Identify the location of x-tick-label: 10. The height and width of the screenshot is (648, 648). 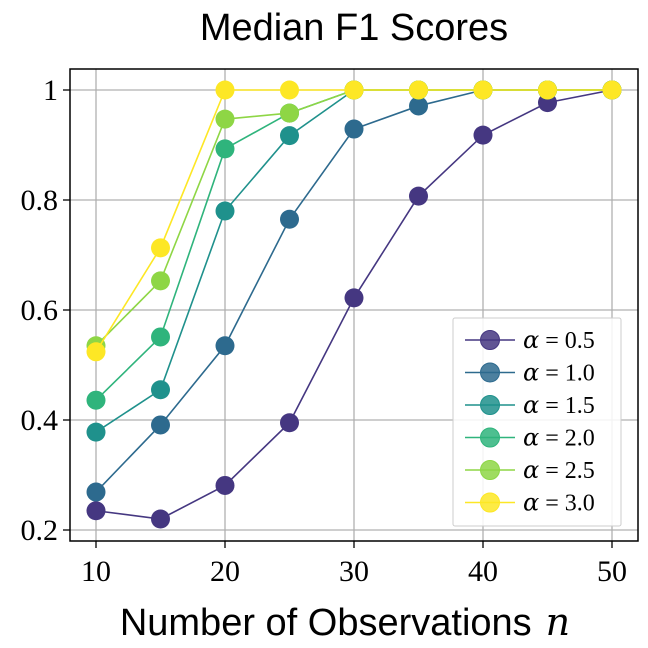
(96, 571).